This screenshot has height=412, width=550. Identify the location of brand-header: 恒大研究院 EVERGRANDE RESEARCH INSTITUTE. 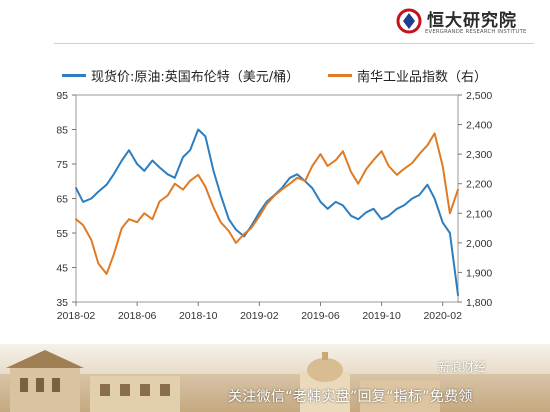
(275, 26).